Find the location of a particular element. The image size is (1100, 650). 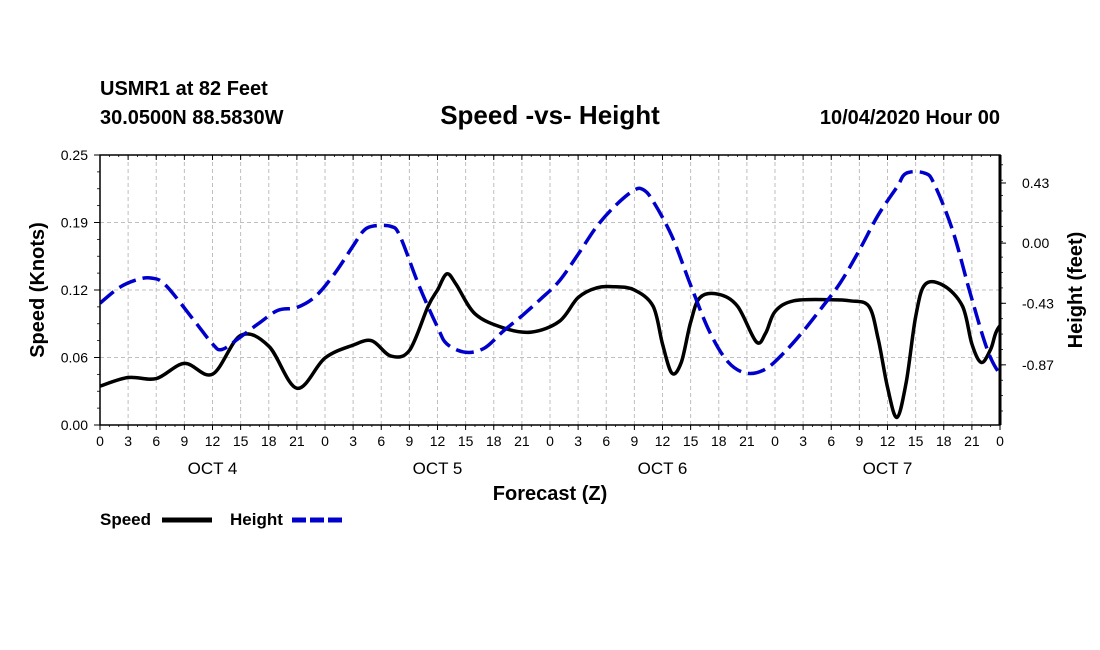

location-label: 30.0500N 88.5830W is located at coordinates (192, 118).